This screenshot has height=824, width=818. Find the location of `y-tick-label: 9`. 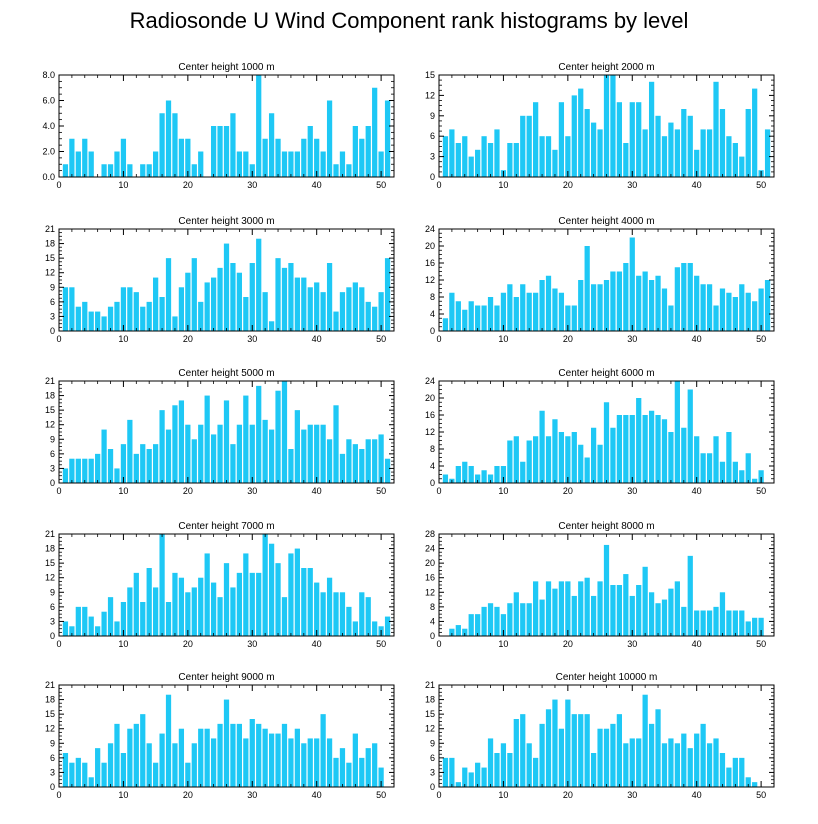

y-tick-label: 9 is located at coordinates (432, 116).